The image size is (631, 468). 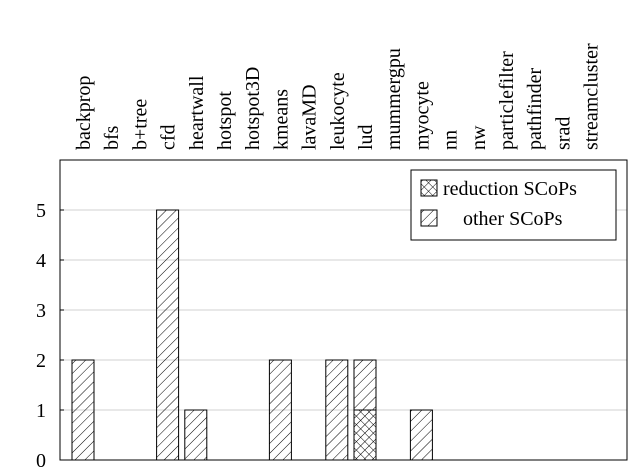 I want to click on x-category-label: lud, so click(x=366, y=137).